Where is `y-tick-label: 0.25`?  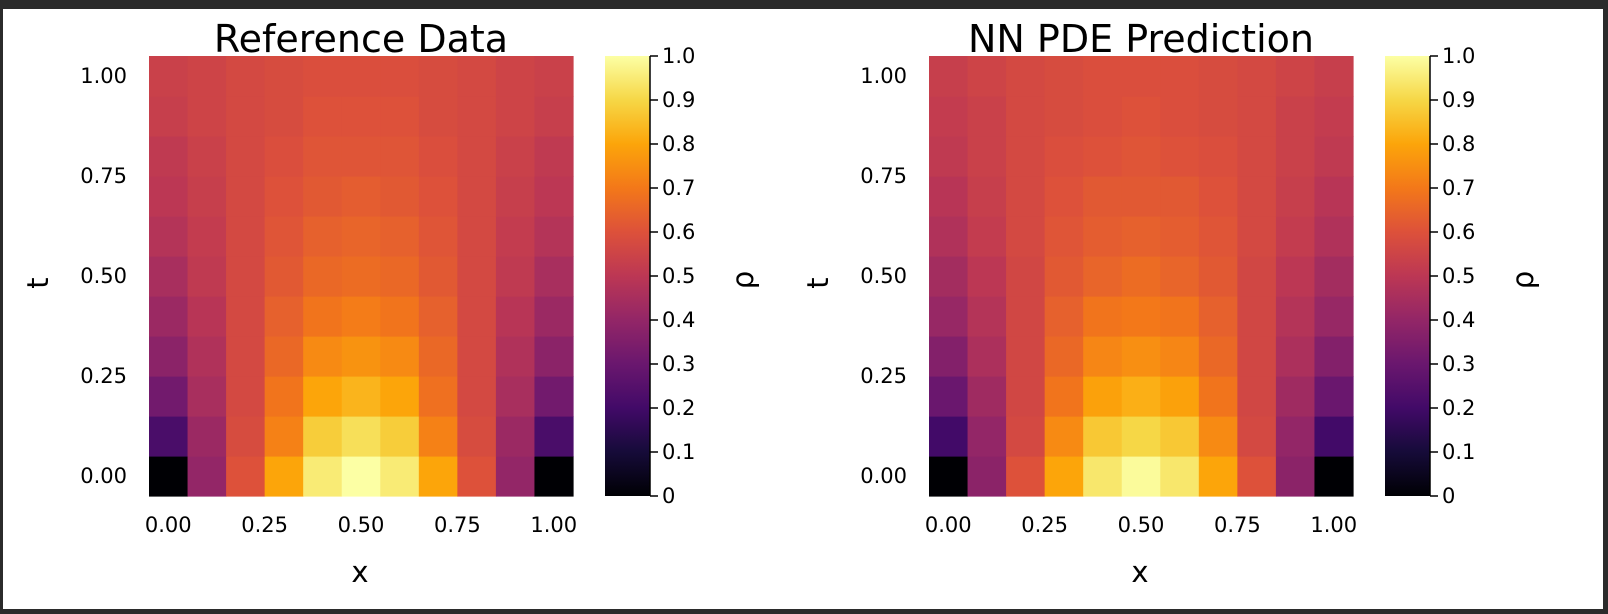 y-tick-label: 0.25 is located at coordinates (103, 376).